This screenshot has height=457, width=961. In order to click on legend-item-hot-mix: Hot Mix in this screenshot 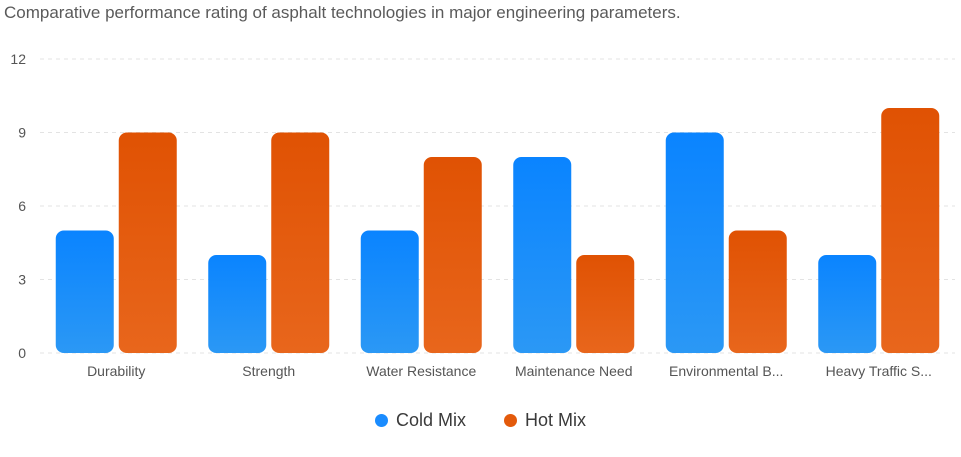, I will do `click(545, 420)`.